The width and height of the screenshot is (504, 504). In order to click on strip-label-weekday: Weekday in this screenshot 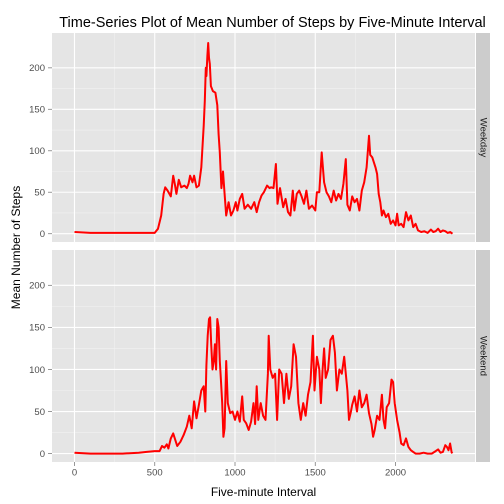, I will do `click(483, 138)`.